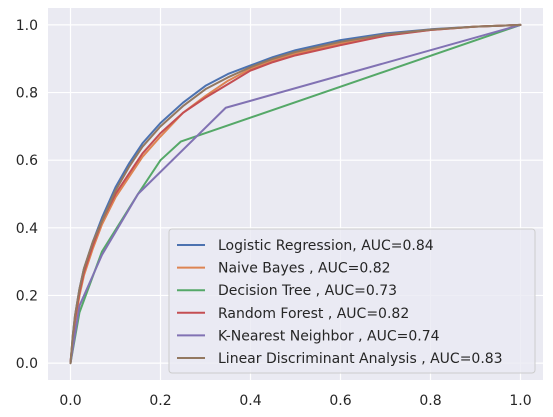 The image size is (553, 417). What do you see at coordinates (27, 364) in the screenshot?
I see `y-tick-label: 0.0` at bounding box center [27, 364].